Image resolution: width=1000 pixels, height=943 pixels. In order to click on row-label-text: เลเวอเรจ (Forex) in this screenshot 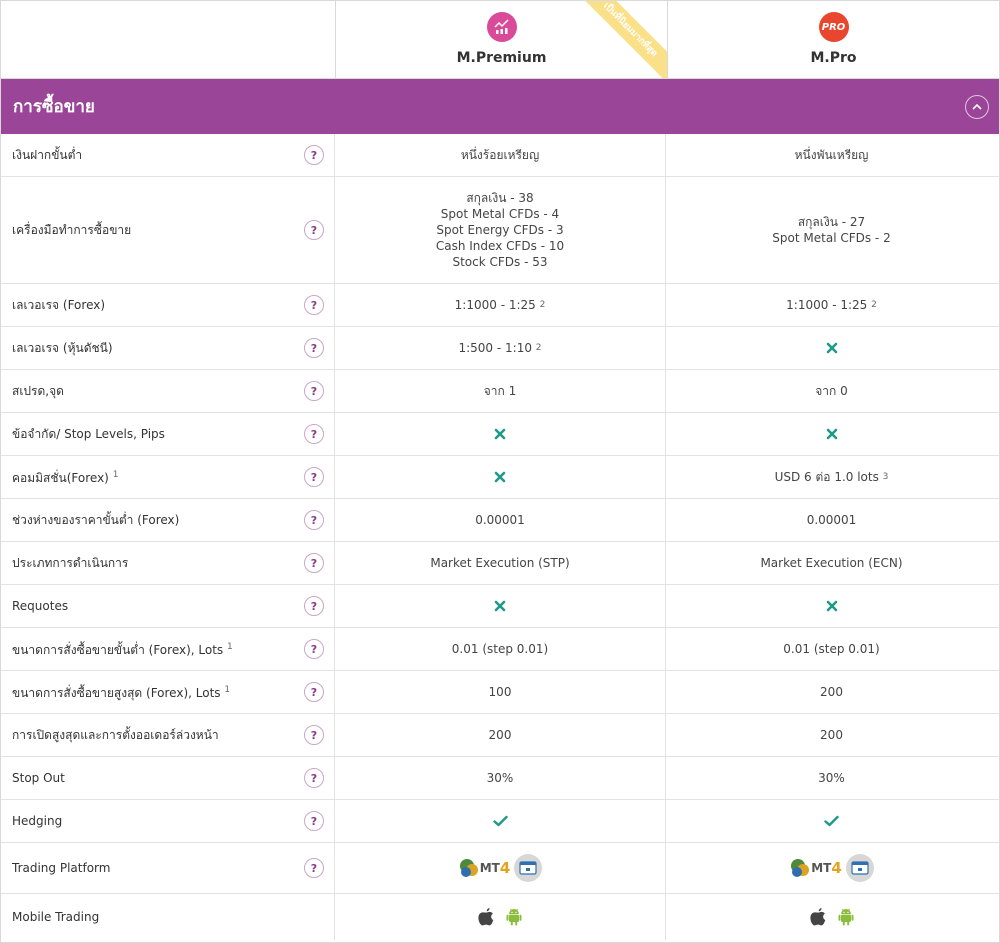, I will do `click(59, 304)`.